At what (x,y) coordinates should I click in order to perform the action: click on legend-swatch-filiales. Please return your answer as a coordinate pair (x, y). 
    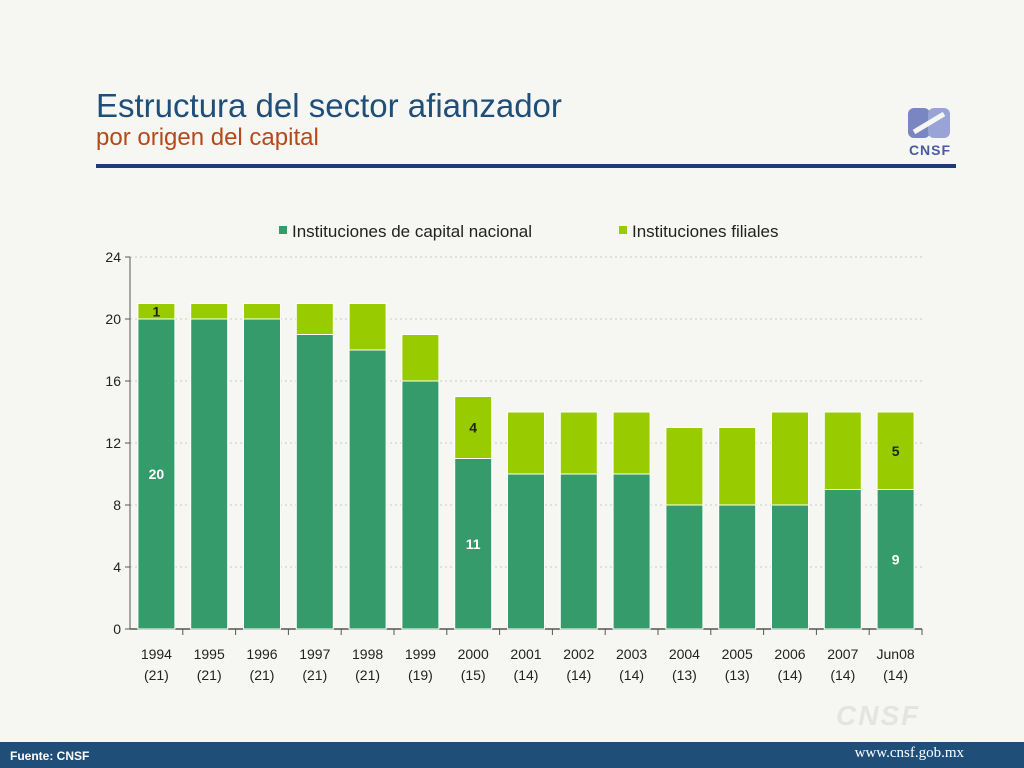
    Looking at the image, I should click on (623, 230).